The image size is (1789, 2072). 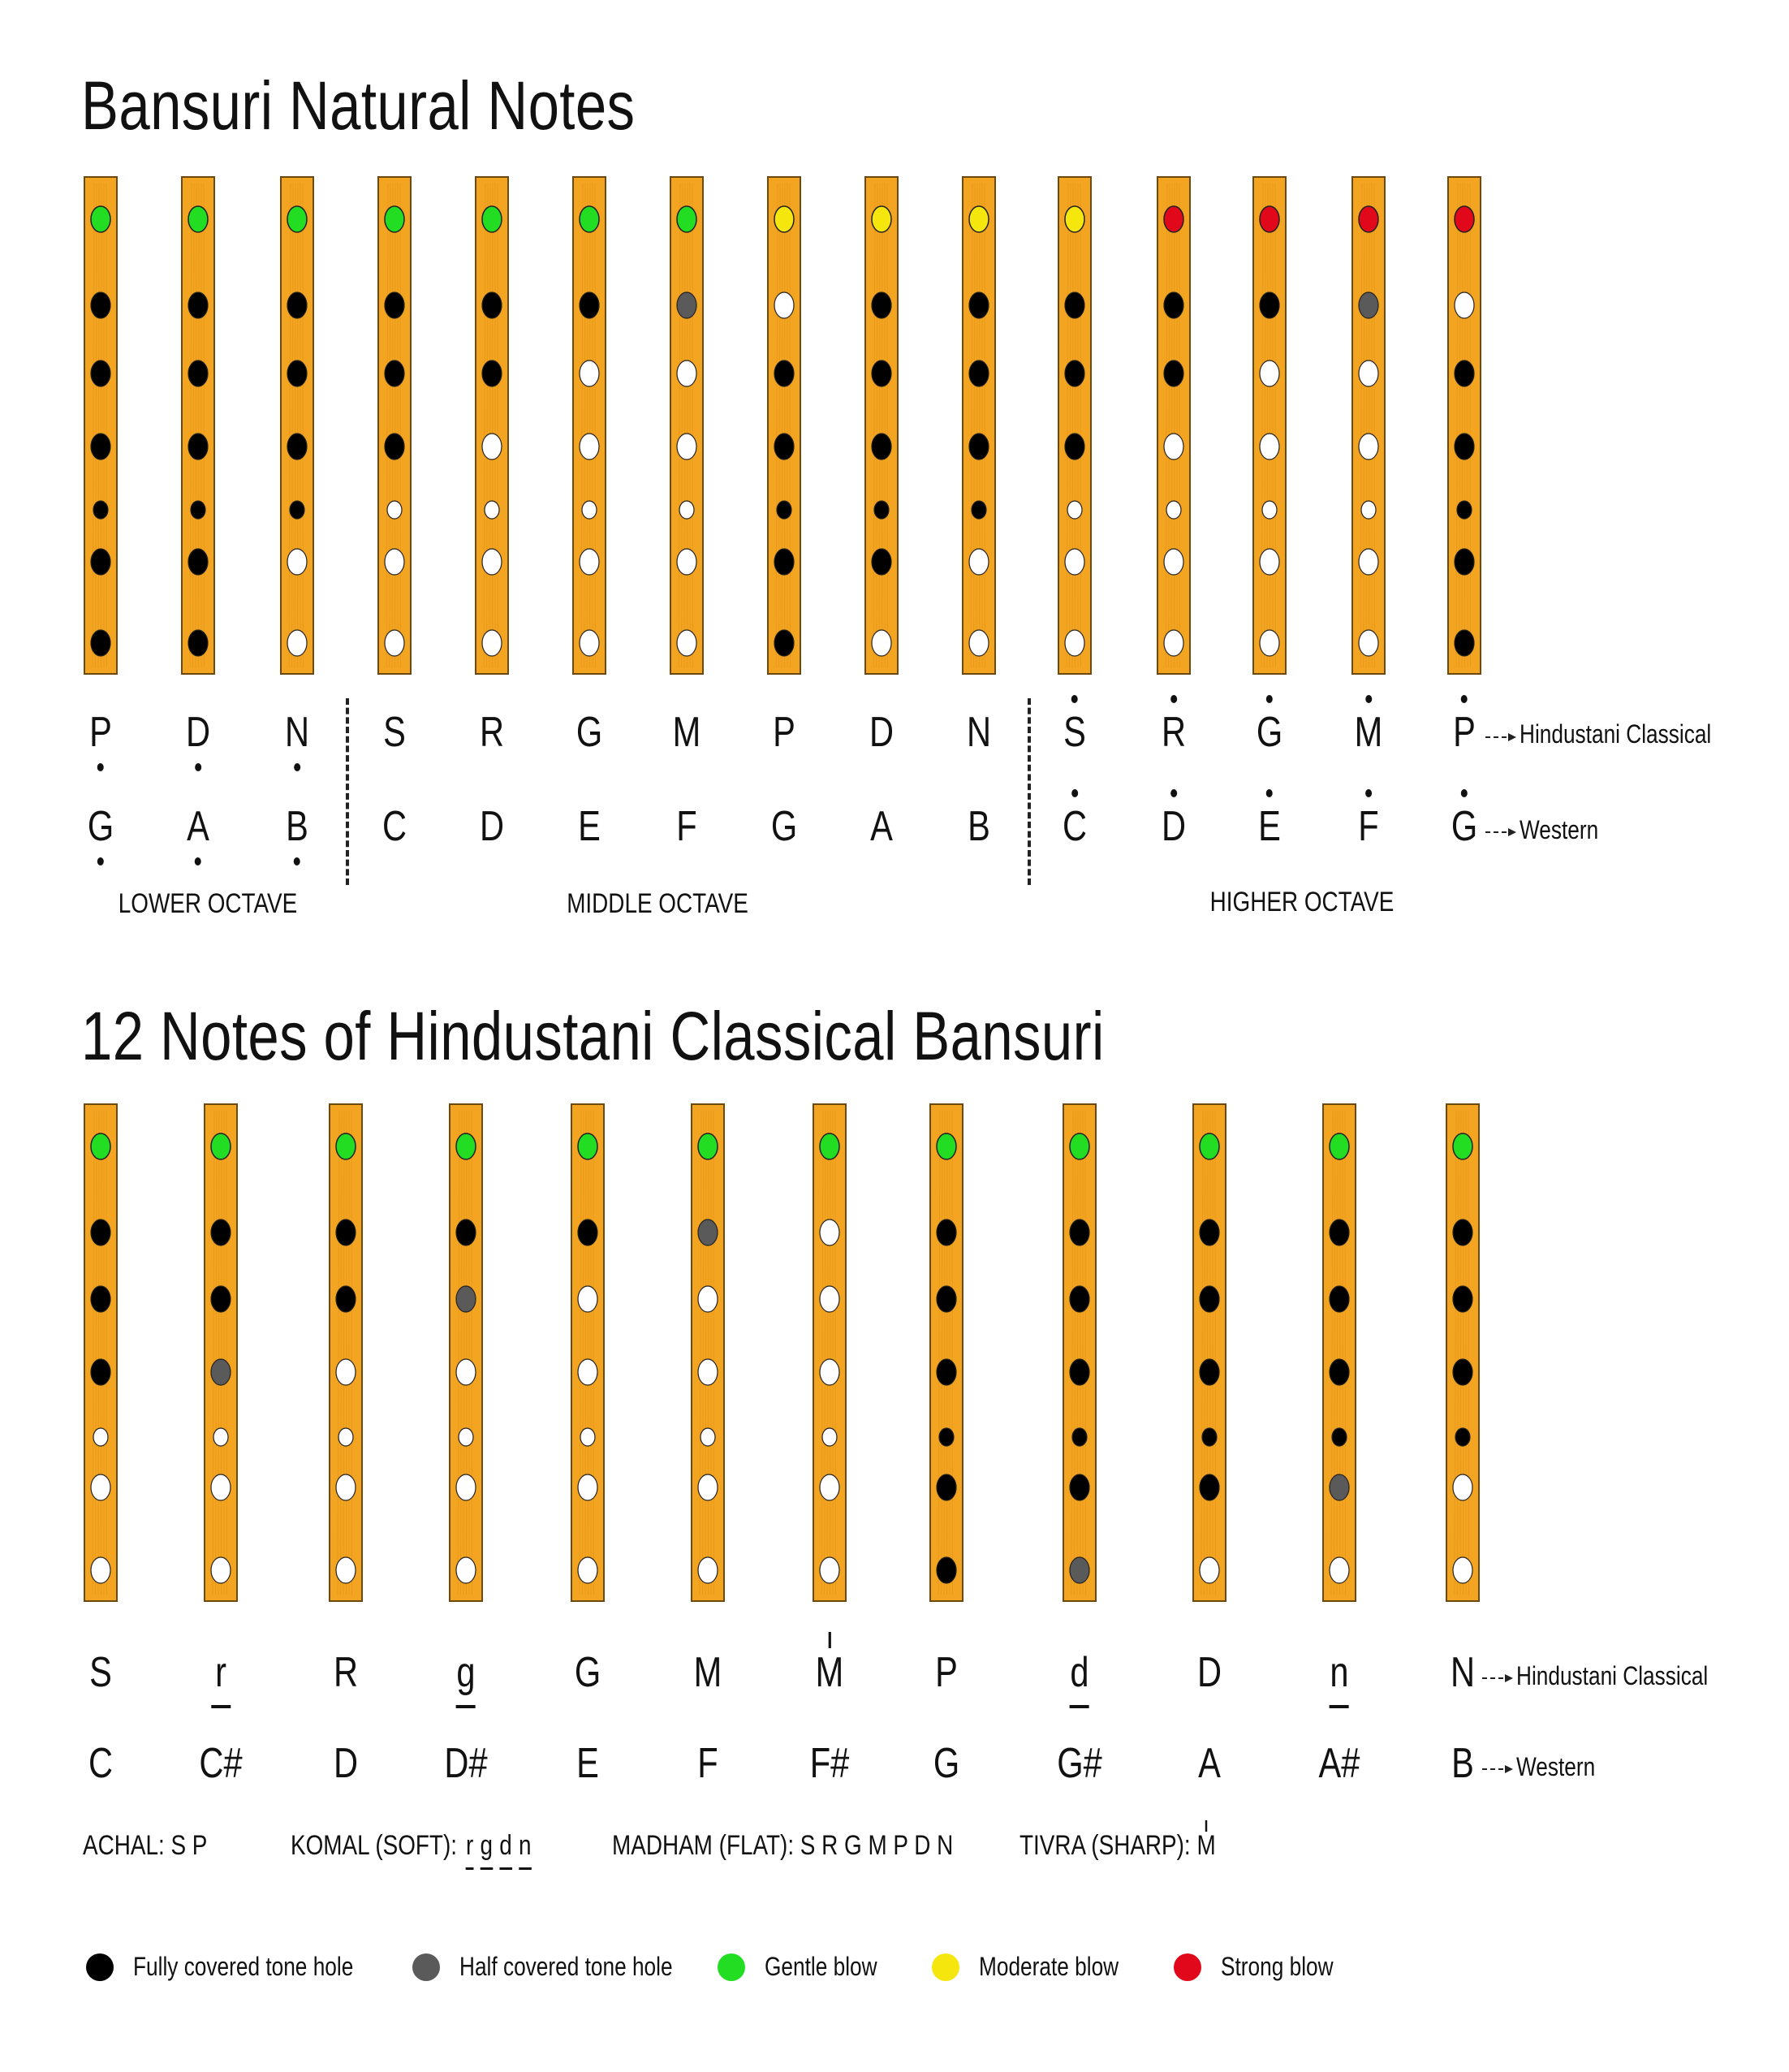 I want to click on western-note: E, so click(x=587, y=1763).